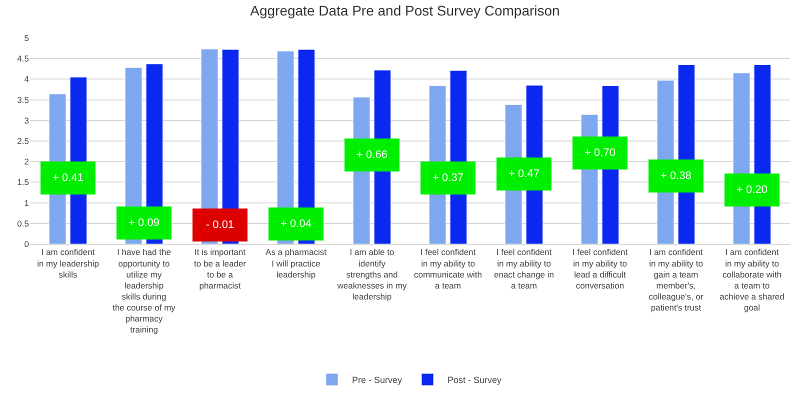 This screenshot has width=810, height=394. What do you see at coordinates (448, 178) in the screenshot?
I see `annotation: + 0.37` at bounding box center [448, 178].